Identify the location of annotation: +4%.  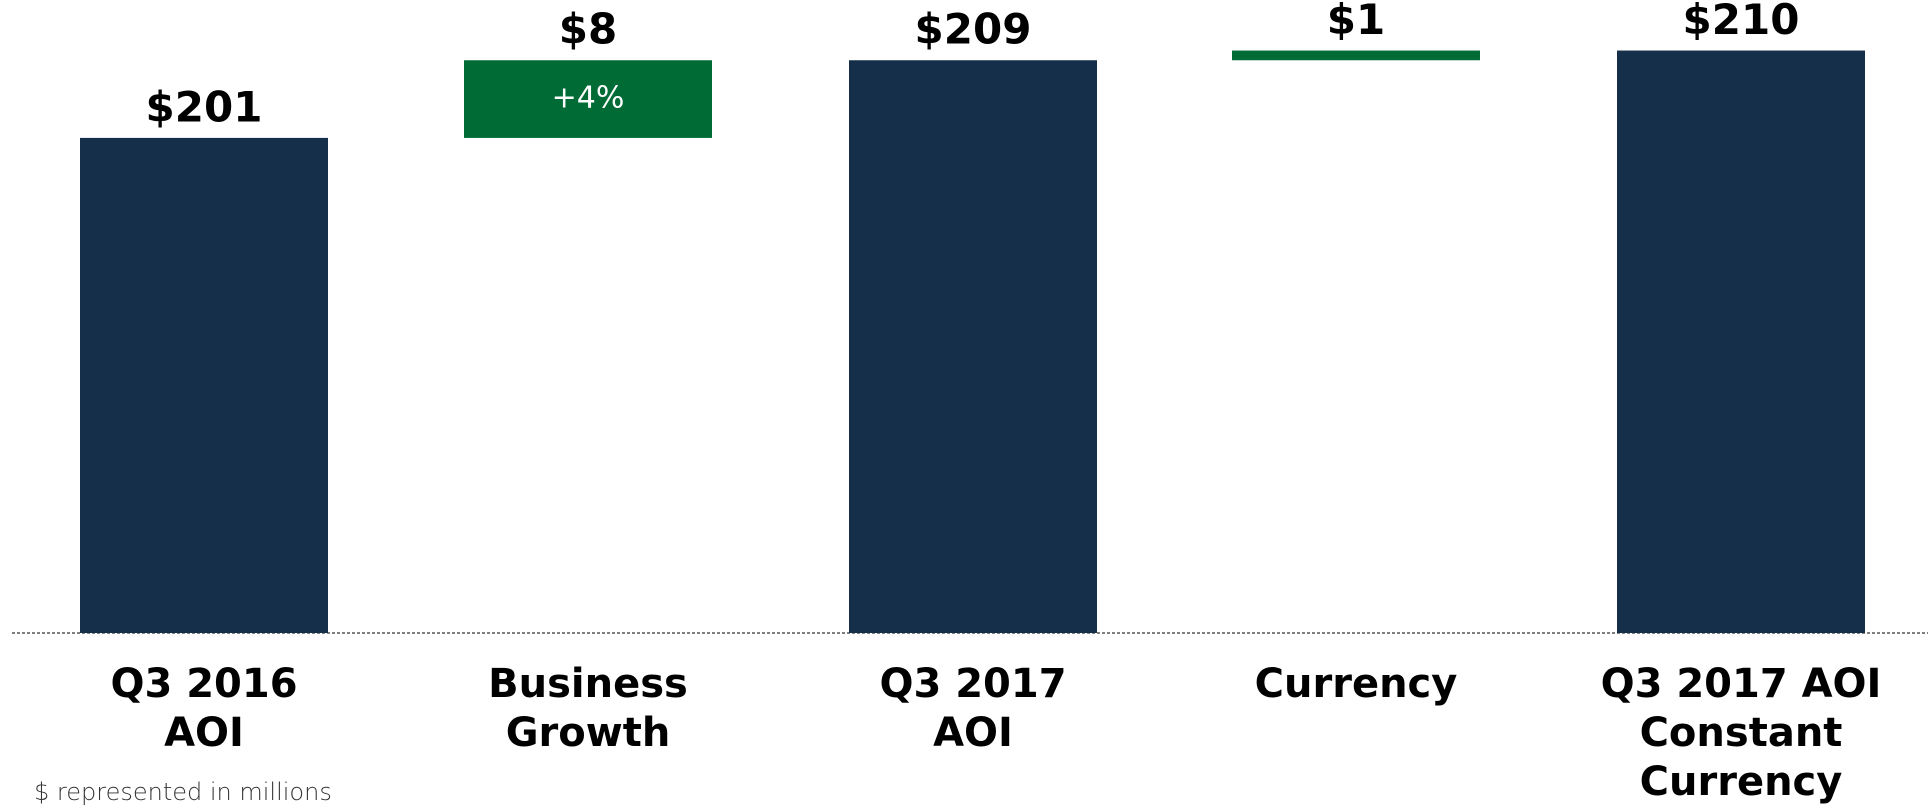
(588, 98).